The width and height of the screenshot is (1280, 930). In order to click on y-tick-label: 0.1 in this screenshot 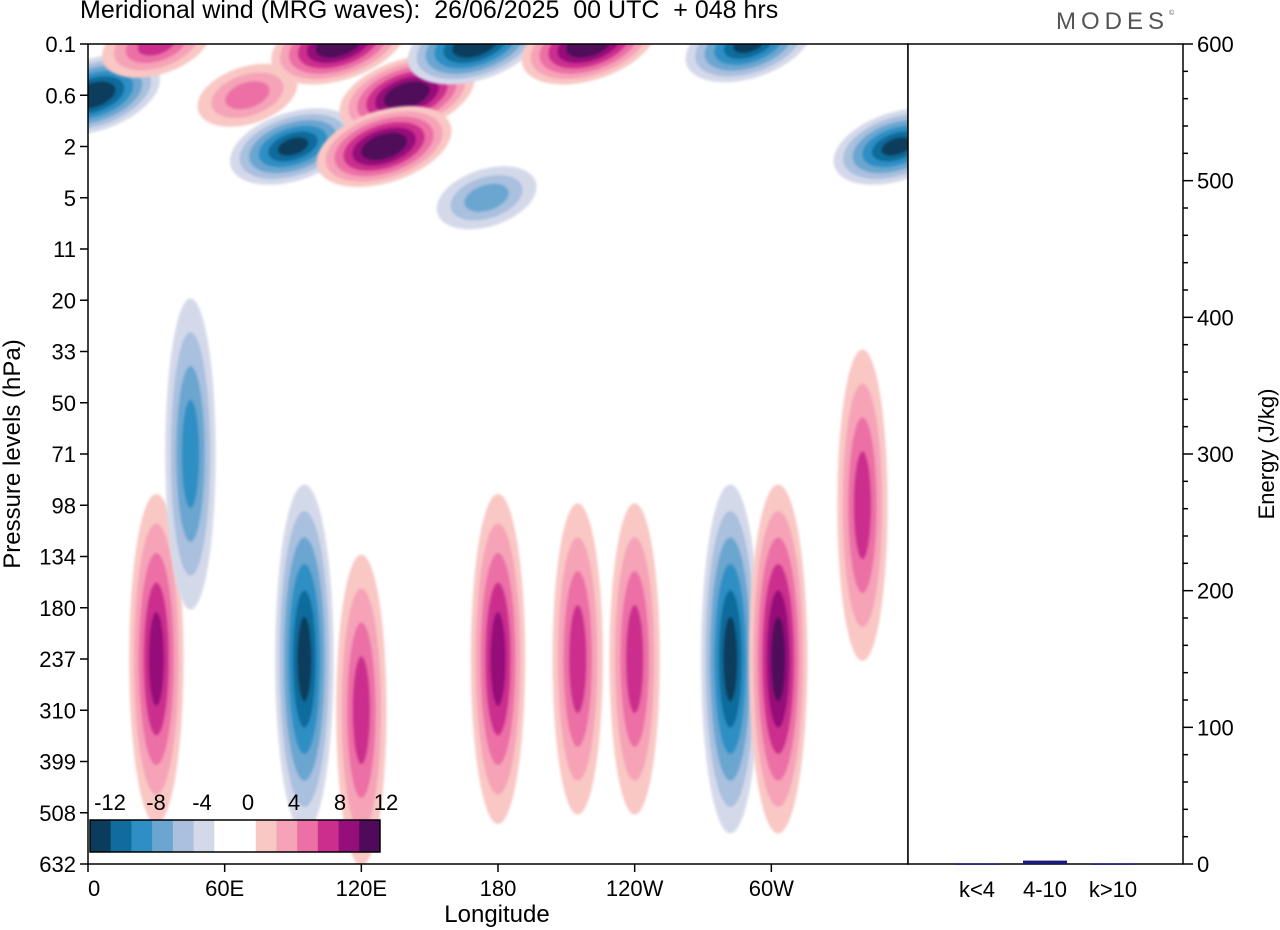, I will do `click(60, 44)`.